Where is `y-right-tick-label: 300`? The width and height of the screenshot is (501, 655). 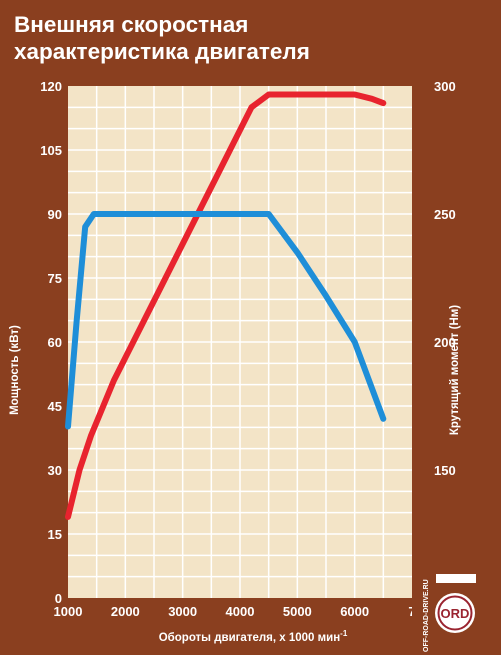 y-right-tick-label: 300 is located at coordinates (445, 86).